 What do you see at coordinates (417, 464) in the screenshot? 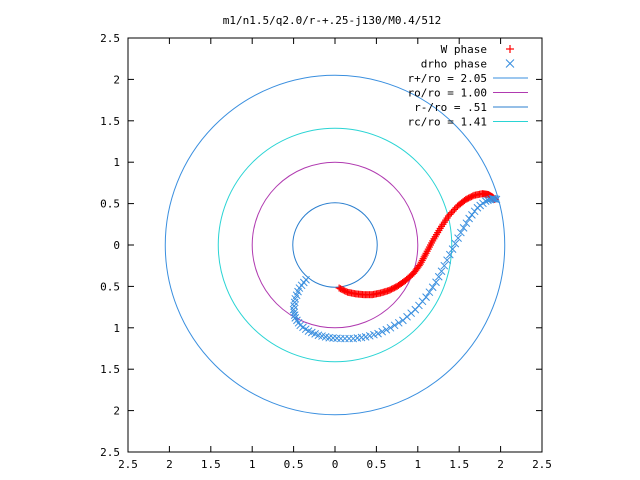
I see `x-tick-label: 1` at bounding box center [417, 464].